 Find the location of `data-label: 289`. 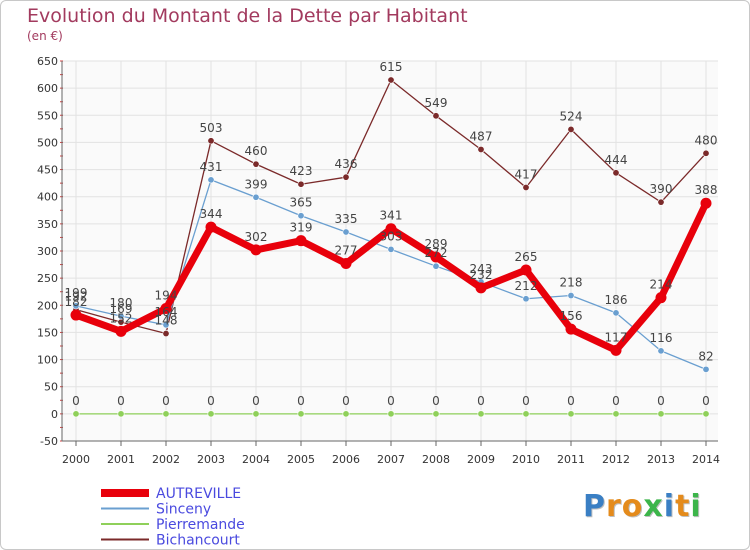

data-label: 289 is located at coordinates (436, 244).